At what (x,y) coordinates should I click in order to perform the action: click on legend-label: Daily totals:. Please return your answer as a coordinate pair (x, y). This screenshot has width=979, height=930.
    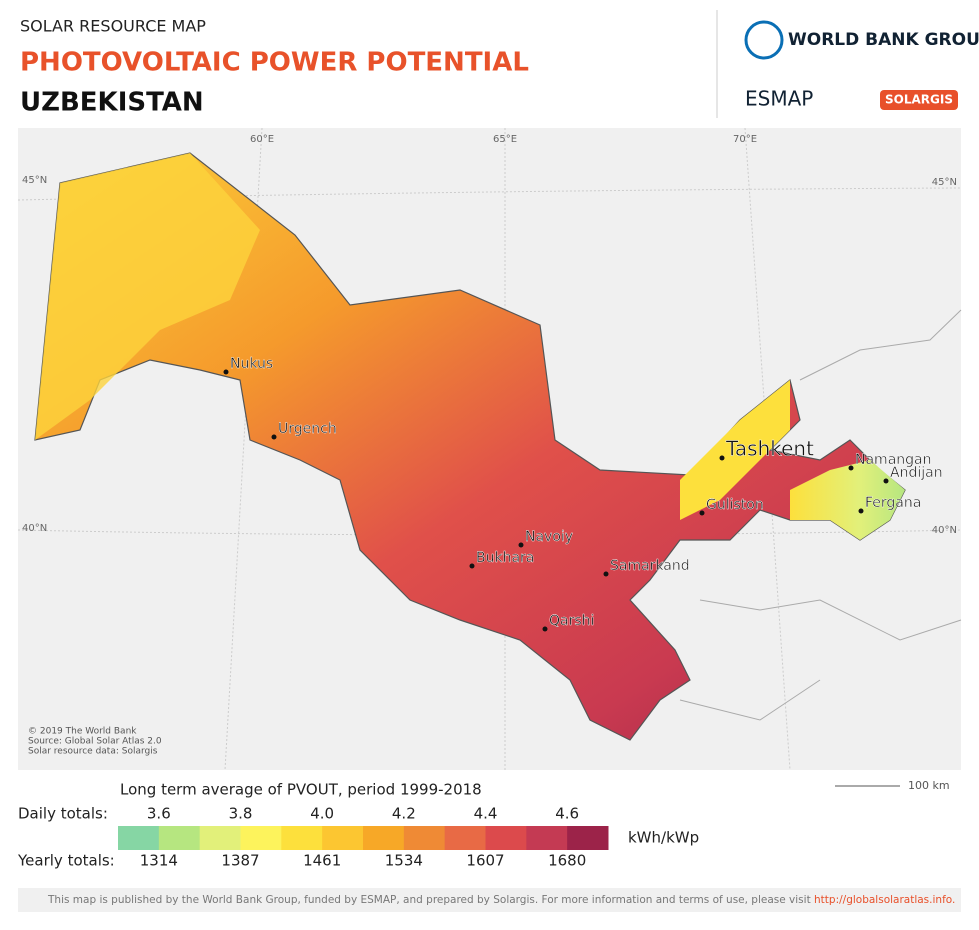
    Looking at the image, I should click on (63, 814).